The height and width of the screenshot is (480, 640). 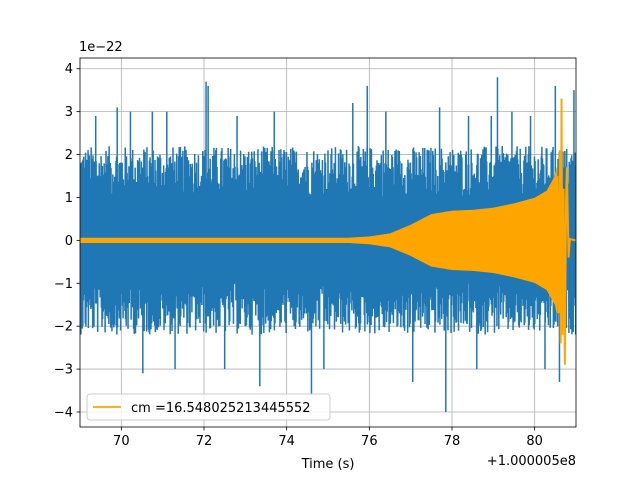 What do you see at coordinates (369, 441) in the screenshot?
I see `x-tick-label: 76` at bounding box center [369, 441].